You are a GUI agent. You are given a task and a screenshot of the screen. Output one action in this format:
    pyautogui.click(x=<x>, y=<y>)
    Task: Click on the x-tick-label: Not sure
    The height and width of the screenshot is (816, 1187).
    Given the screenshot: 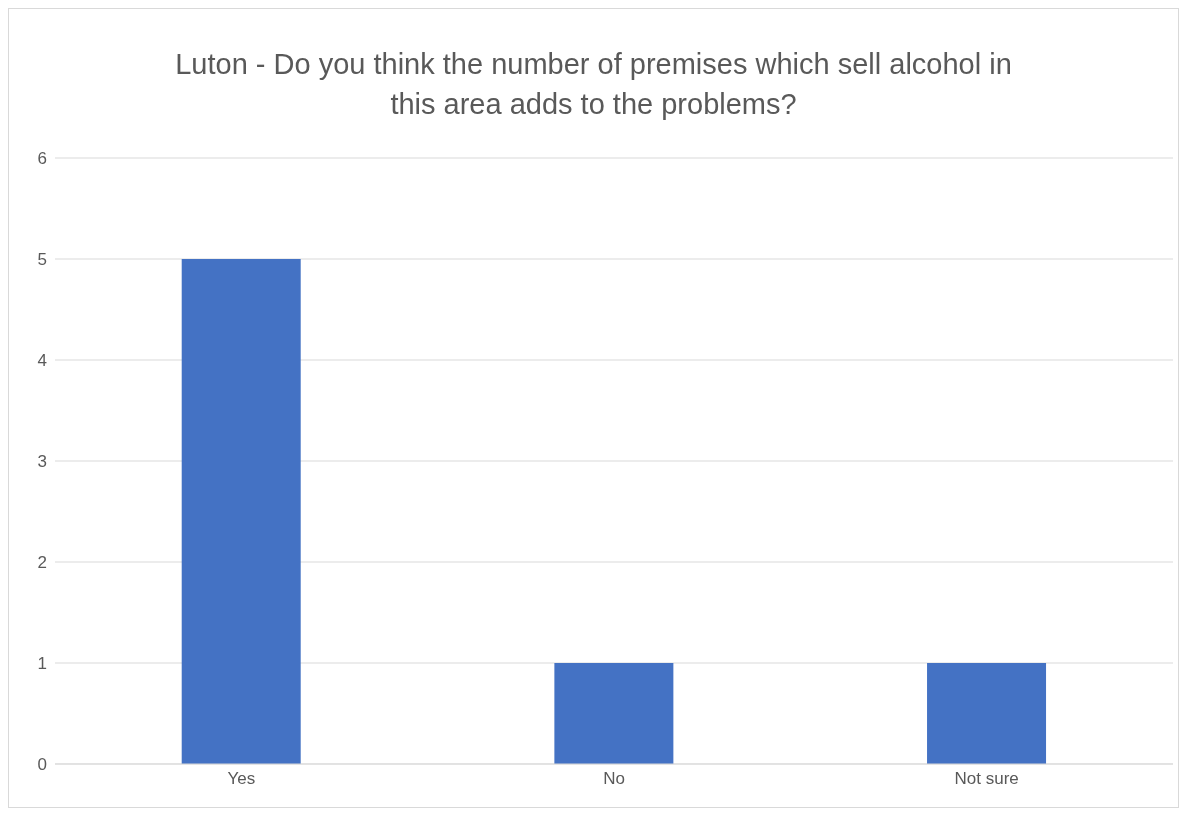 What is the action you would take?
    pyautogui.click(x=986, y=779)
    